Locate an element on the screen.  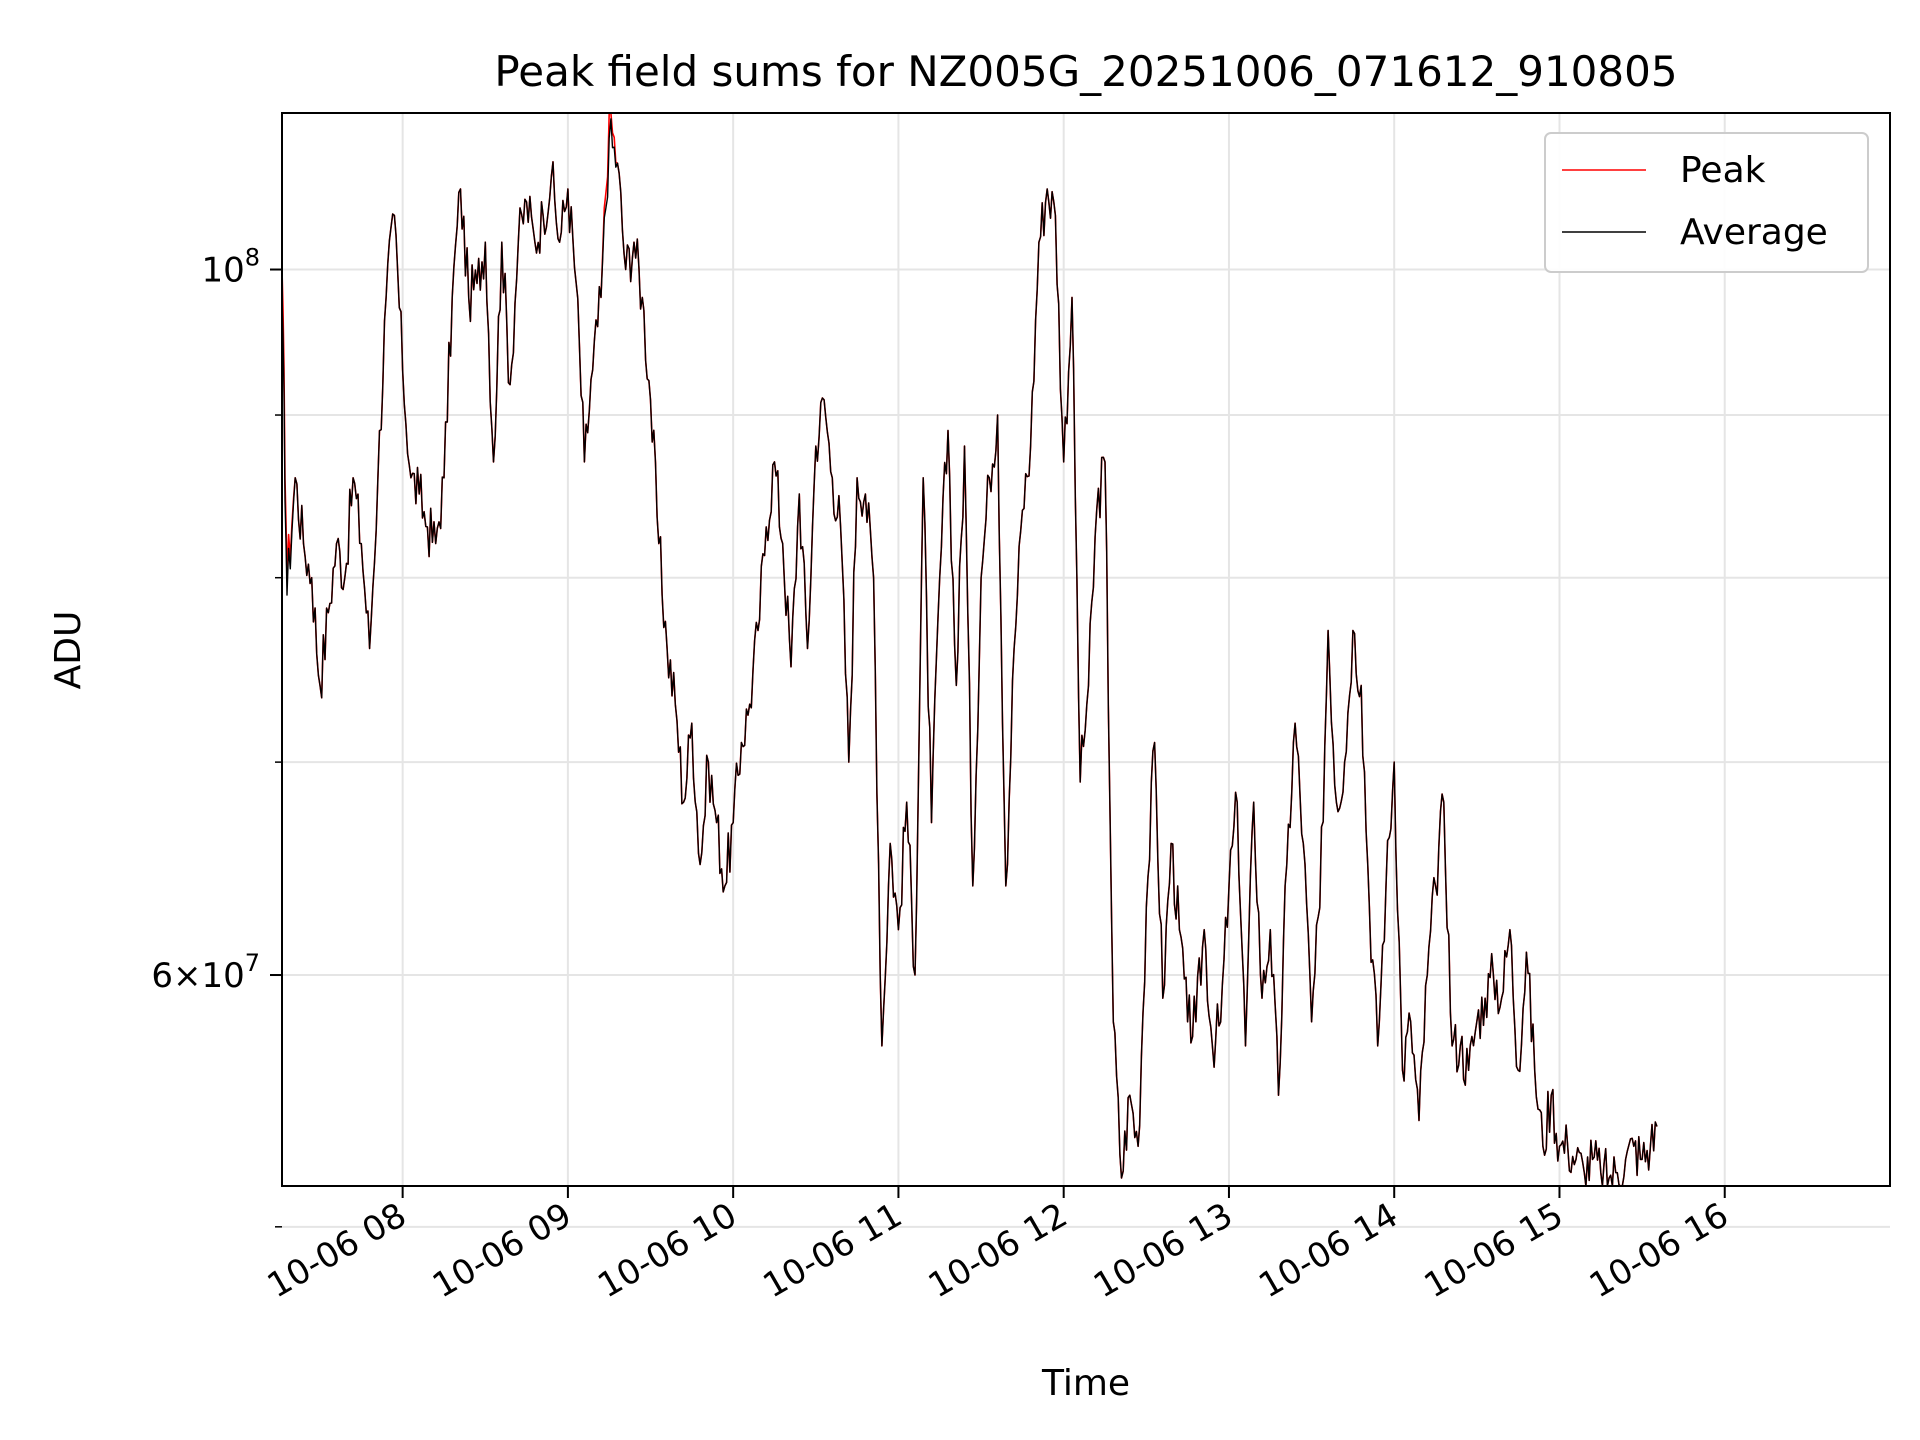
legend-average-label: Average is located at coordinates (1754, 232).